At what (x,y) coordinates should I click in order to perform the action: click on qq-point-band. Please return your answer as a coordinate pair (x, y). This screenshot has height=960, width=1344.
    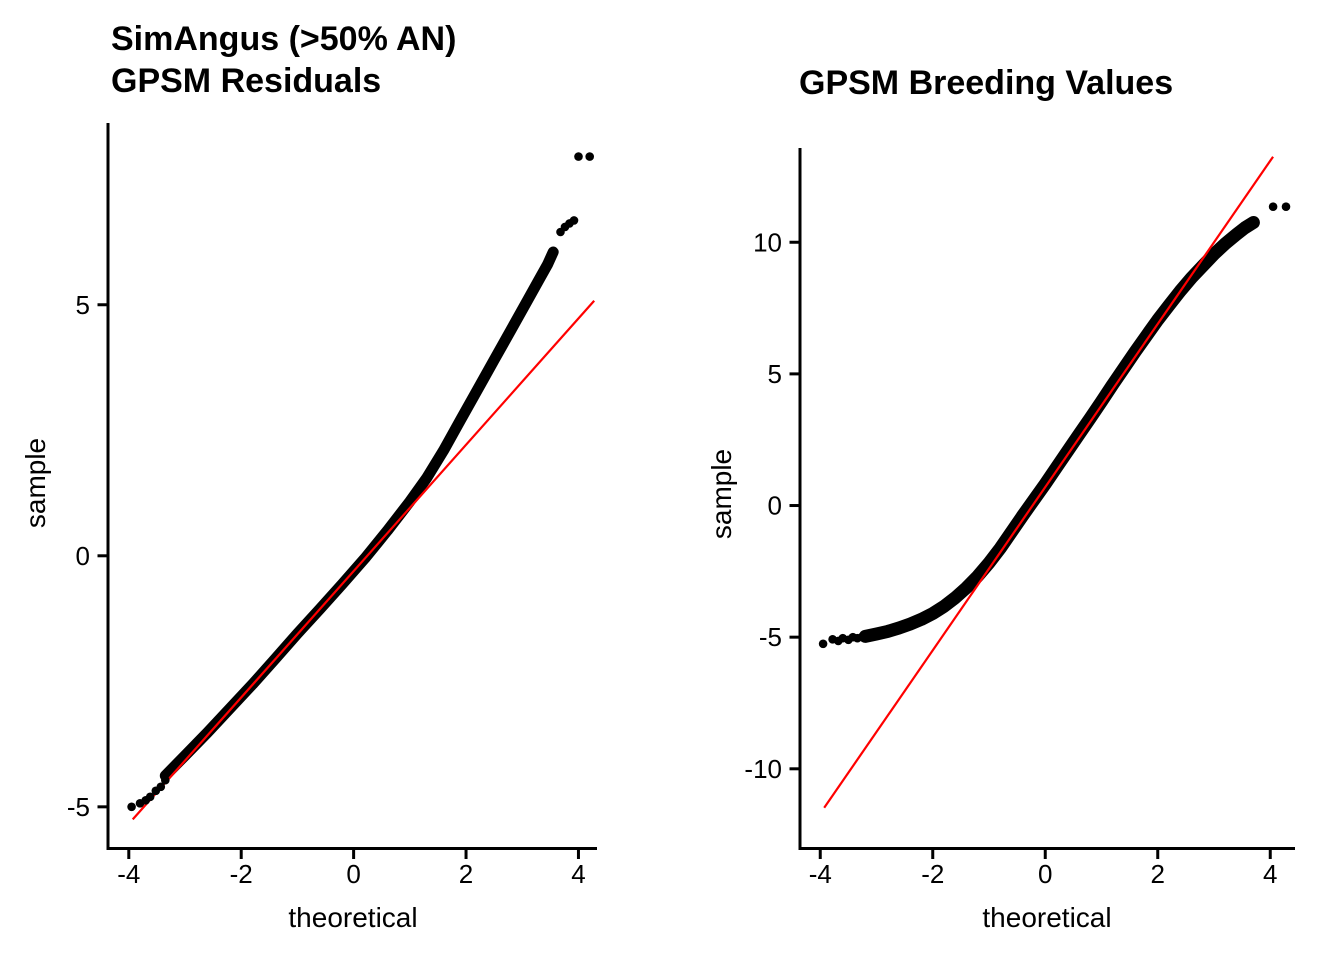
    Looking at the image, I should click on (1059, 429).